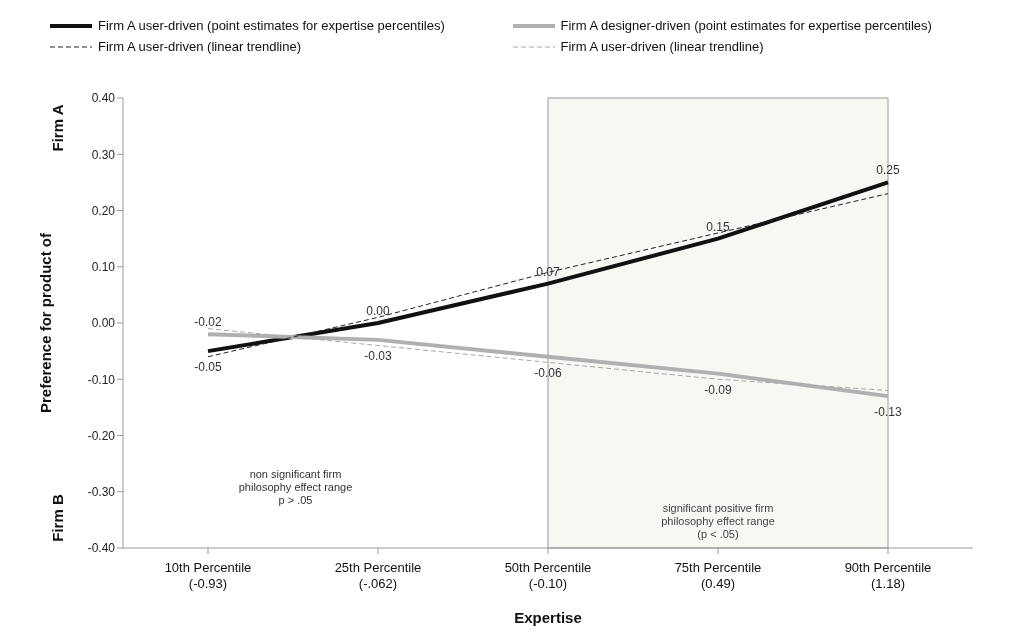  What do you see at coordinates (548, 271) in the screenshot?
I see `data-label: 0.07` at bounding box center [548, 271].